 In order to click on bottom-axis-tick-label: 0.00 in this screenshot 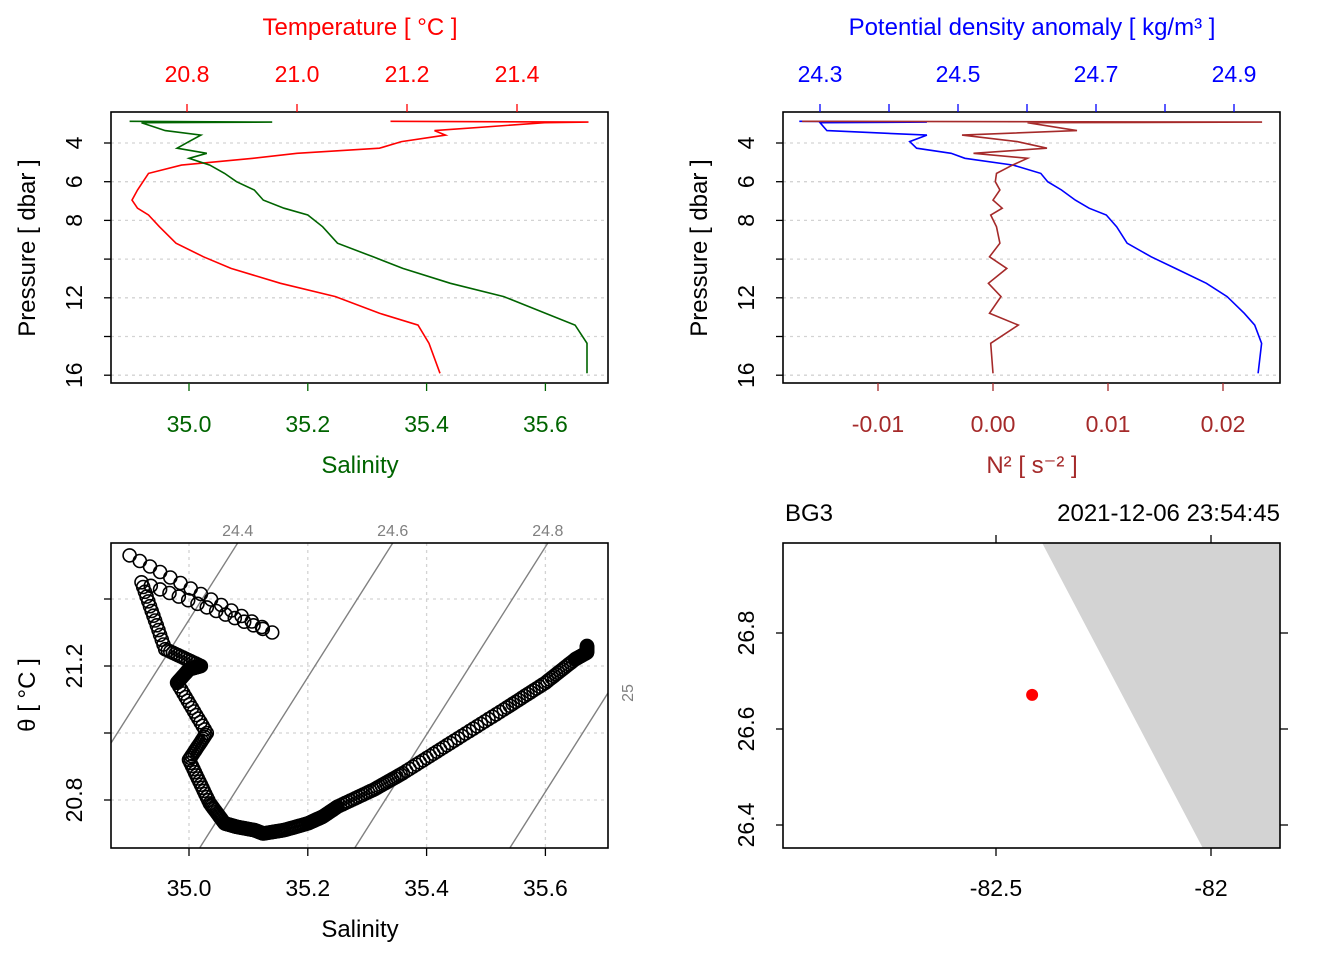, I will do `click(993, 424)`.